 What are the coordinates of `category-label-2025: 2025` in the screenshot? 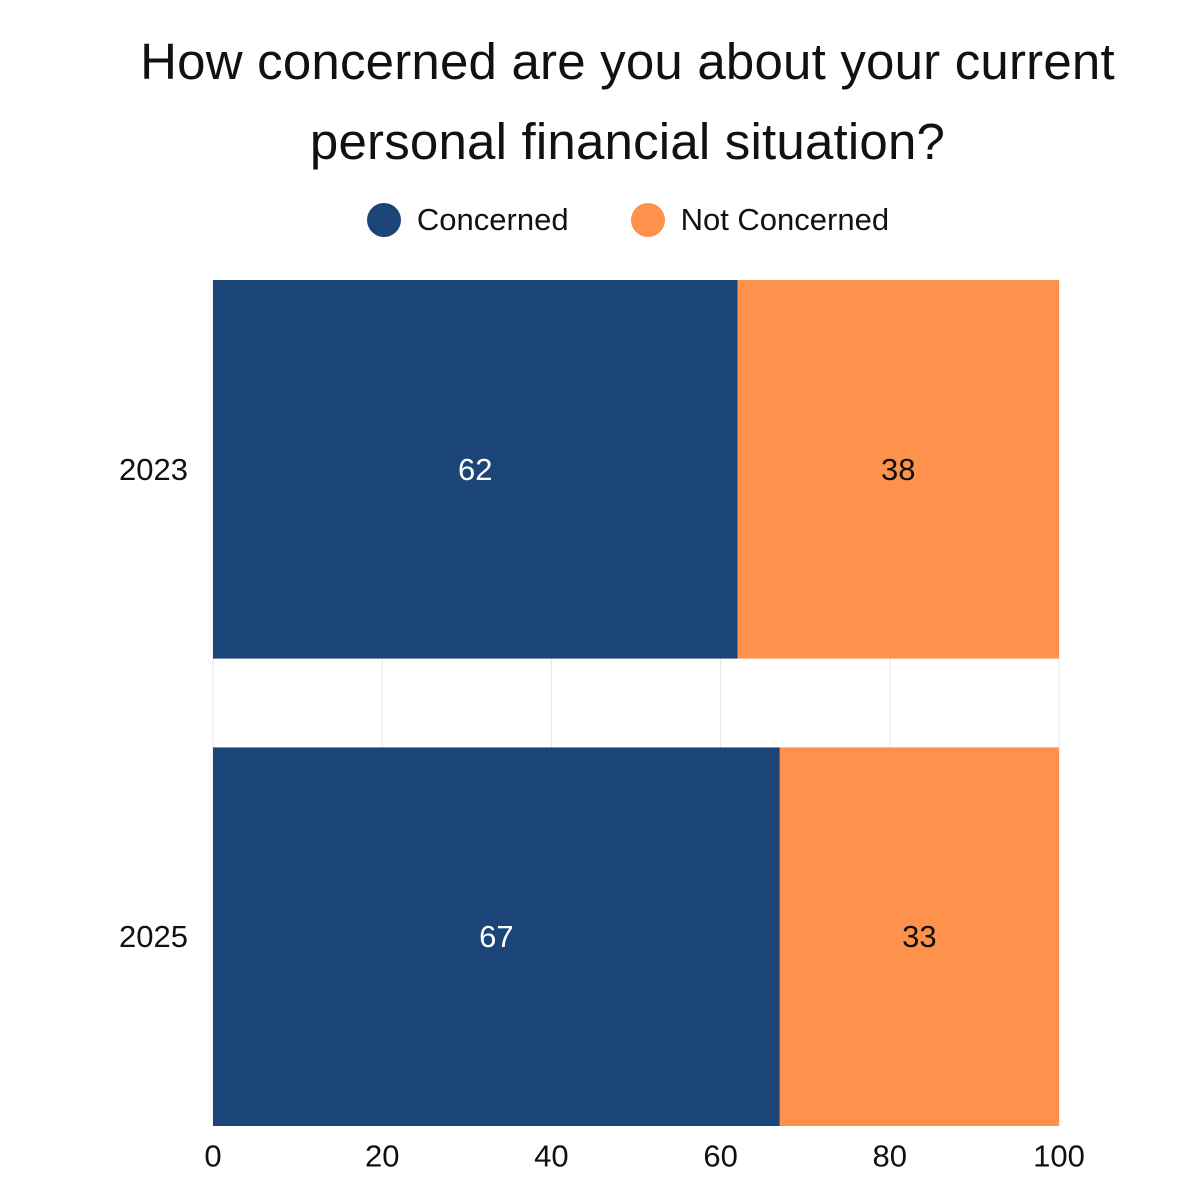 It's located at (153, 936).